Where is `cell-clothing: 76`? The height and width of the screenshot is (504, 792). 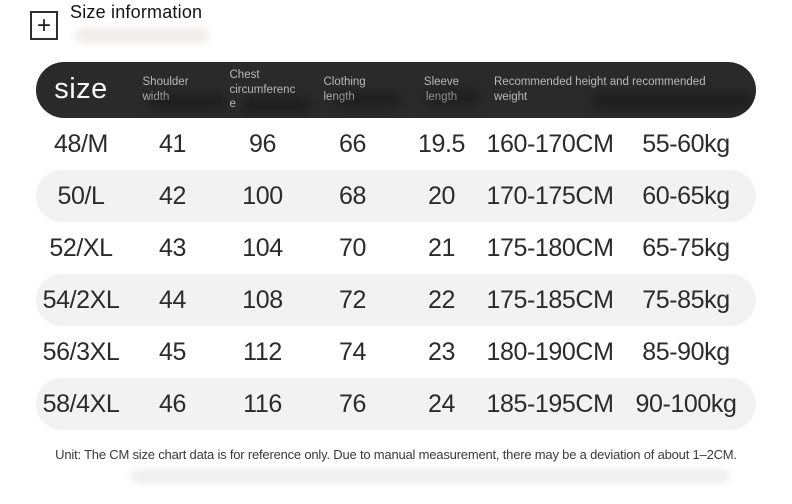
cell-clothing: 76 is located at coordinates (352, 403).